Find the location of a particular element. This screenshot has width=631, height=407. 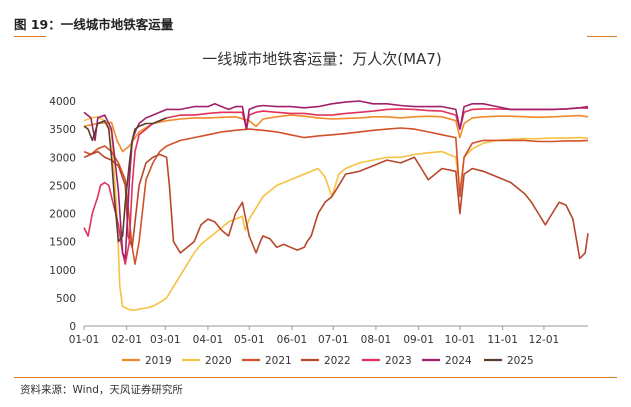

legend-item-2020: 2020 is located at coordinates (207, 361).